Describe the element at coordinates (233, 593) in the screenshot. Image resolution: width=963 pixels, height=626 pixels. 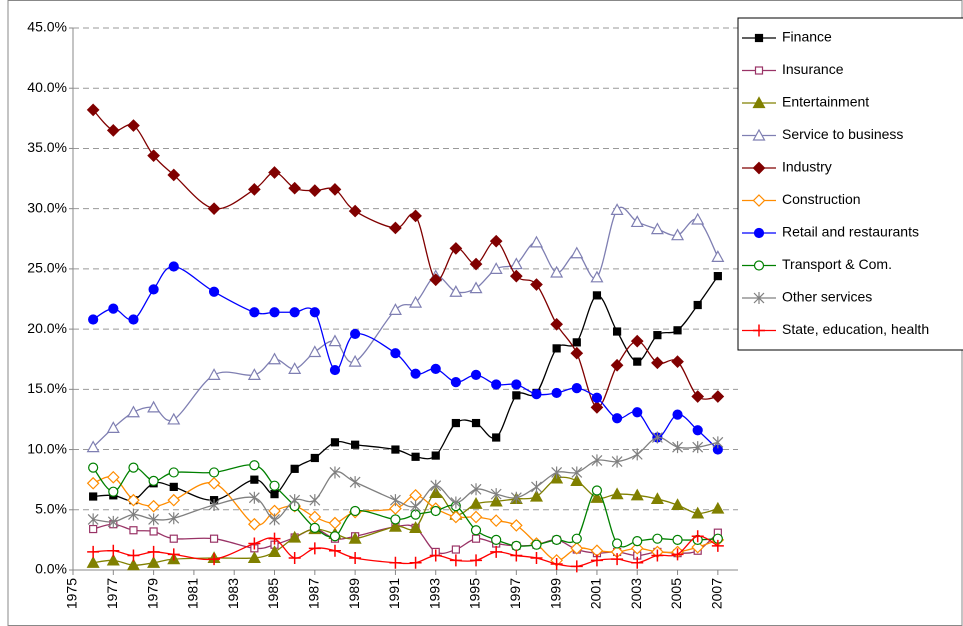
I see `x-tick-label: 1983` at that location.